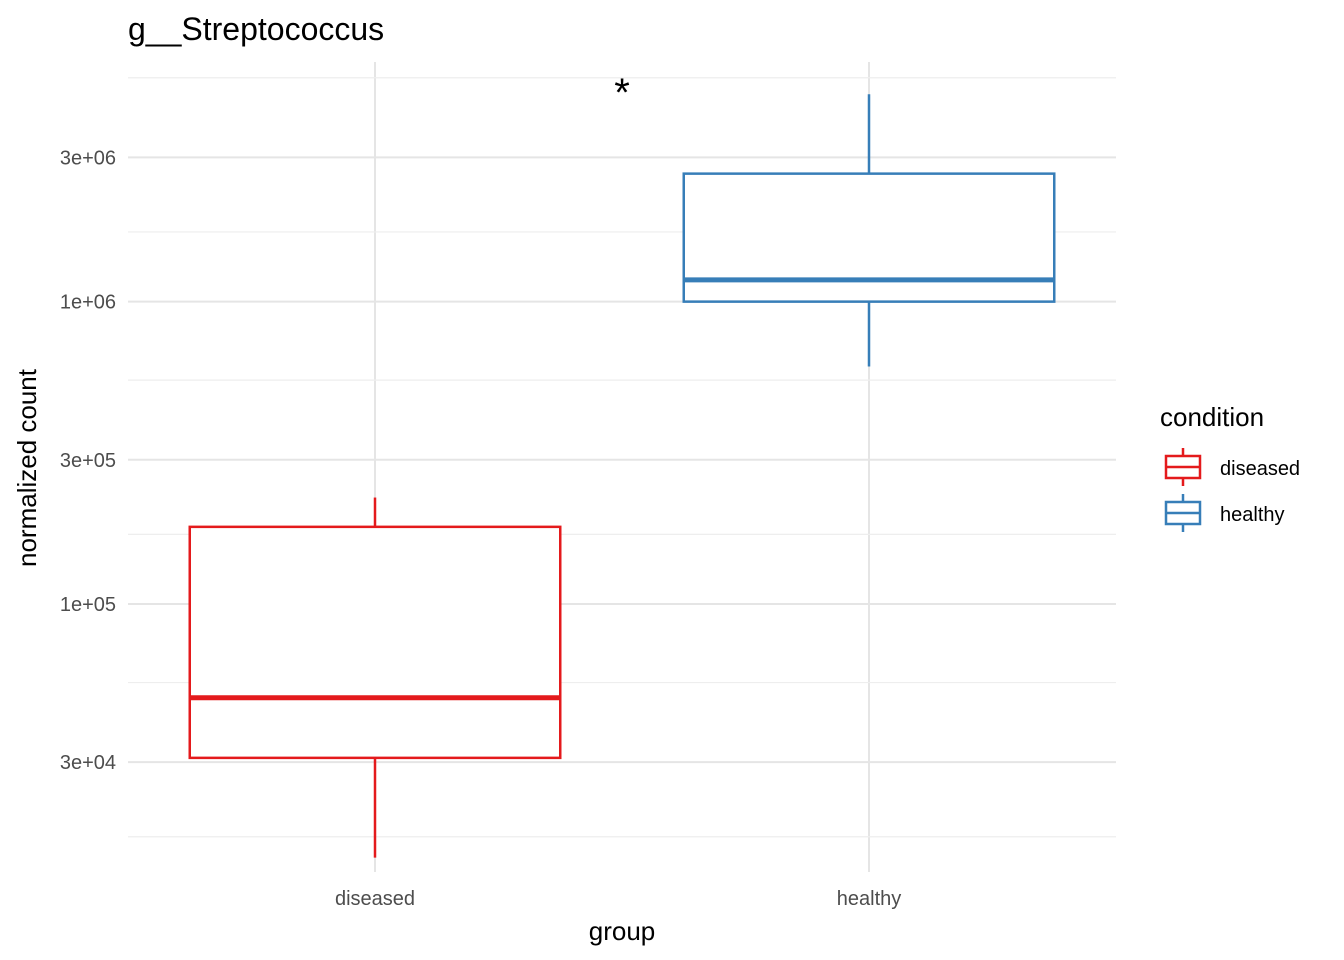 Image resolution: width=1344 pixels, height=960 pixels. I want to click on legend-title: condition, so click(1212, 417).